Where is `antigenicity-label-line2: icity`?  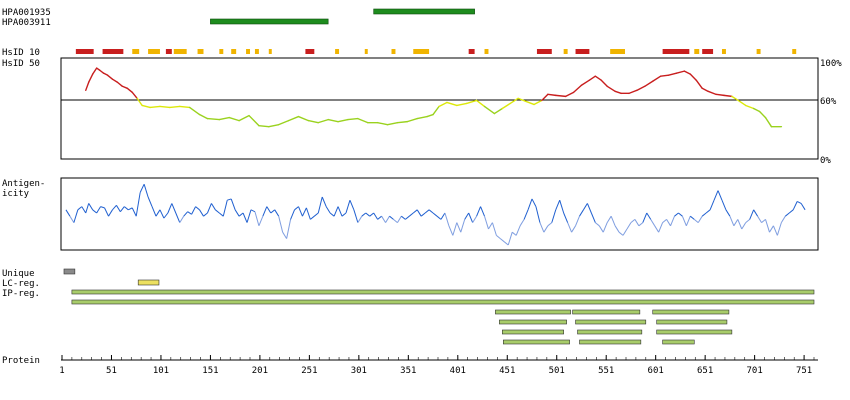
antigenicity-label-line2: icity is located at coordinates (16, 194).